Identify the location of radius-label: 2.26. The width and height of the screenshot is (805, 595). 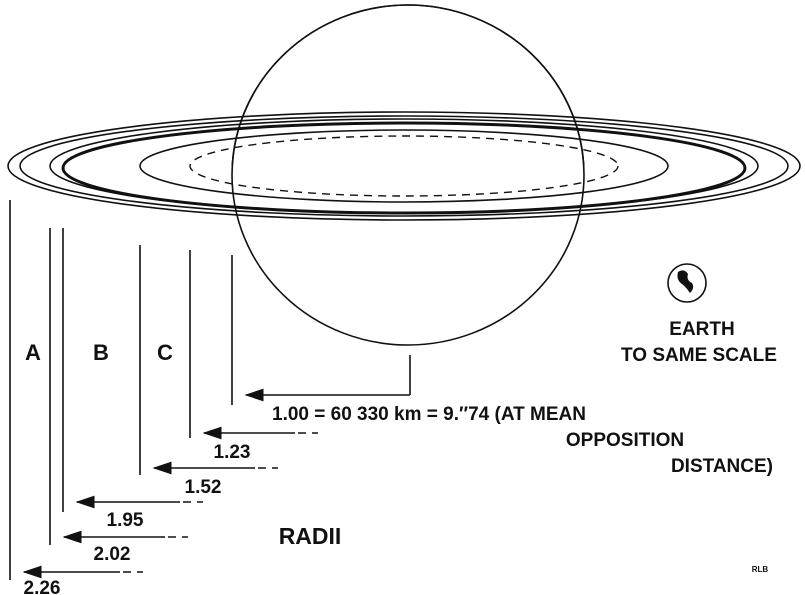
(42, 586).